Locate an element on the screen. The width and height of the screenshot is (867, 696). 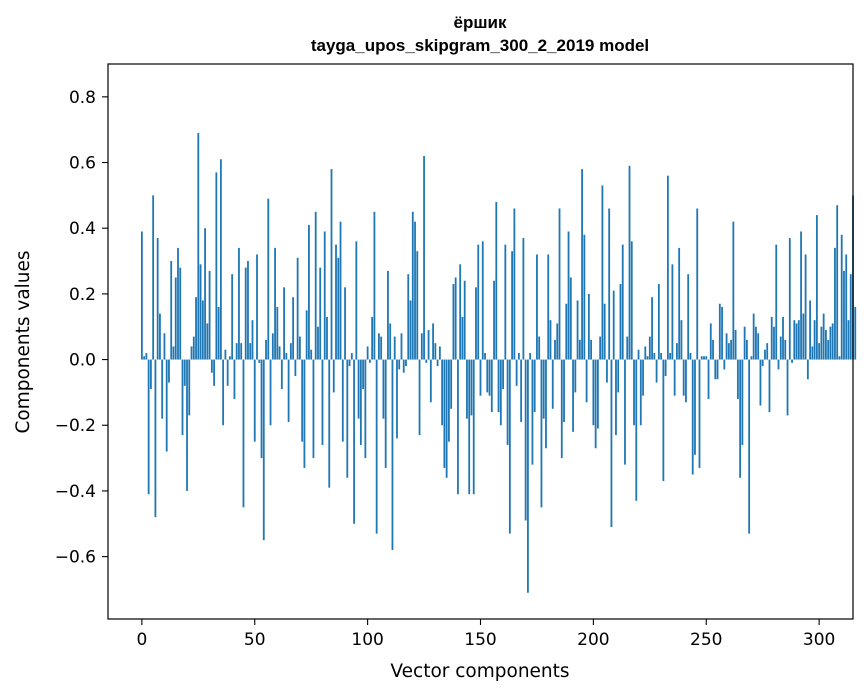
x-tick-label: 300 is located at coordinates (819, 640).